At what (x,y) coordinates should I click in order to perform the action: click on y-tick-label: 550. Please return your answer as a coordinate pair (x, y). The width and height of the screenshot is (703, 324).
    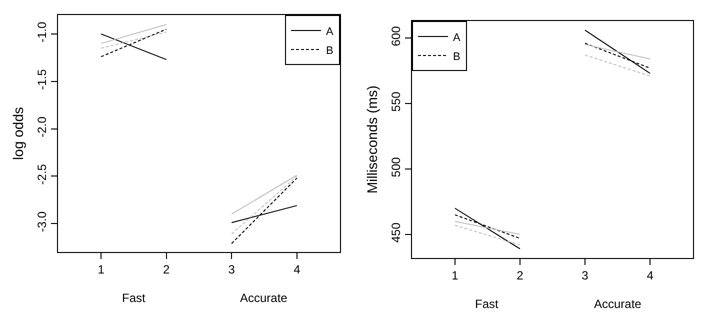
    Looking at the image, I should click on (396, 101).